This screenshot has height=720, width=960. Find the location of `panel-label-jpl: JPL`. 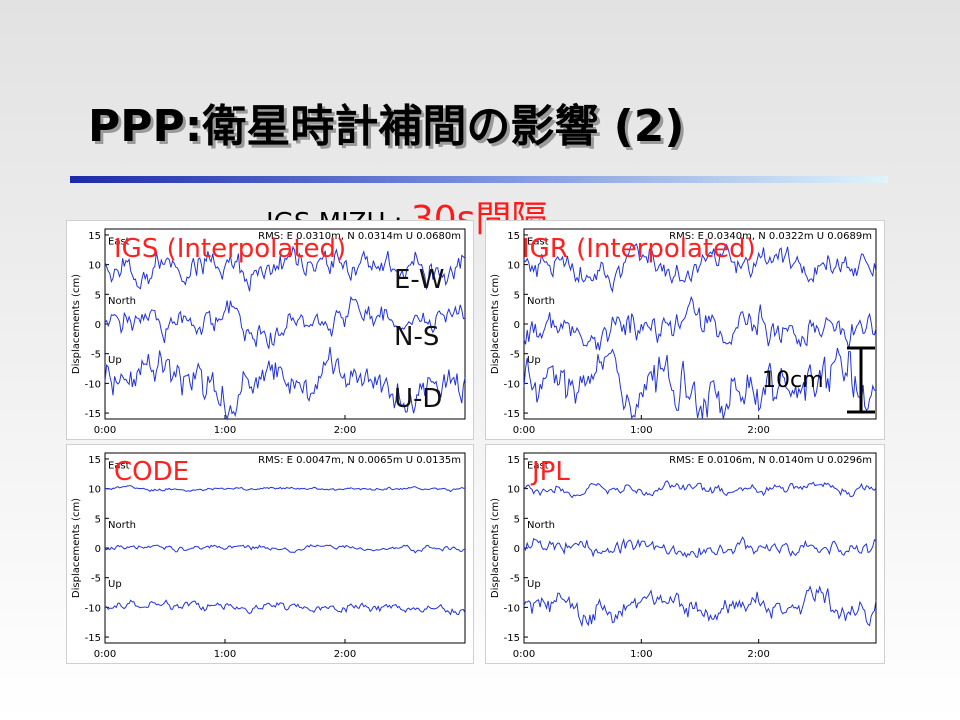

panel-label-jpl: JPL is located at coordinates (551, 472).